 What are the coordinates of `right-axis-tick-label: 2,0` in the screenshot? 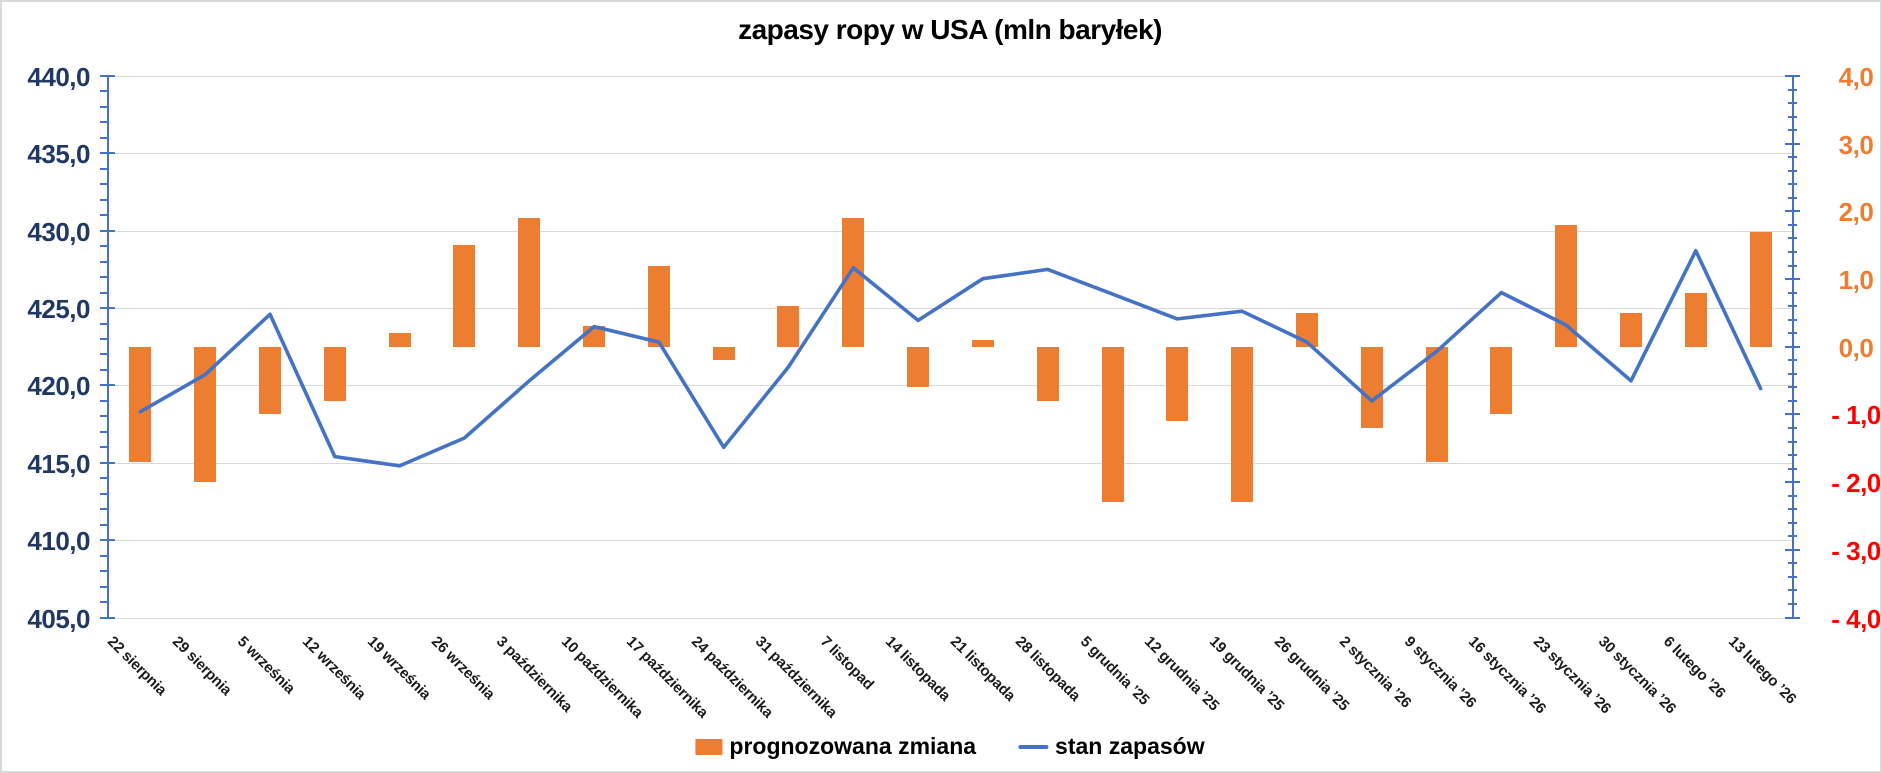 It's located at (1856, 212).